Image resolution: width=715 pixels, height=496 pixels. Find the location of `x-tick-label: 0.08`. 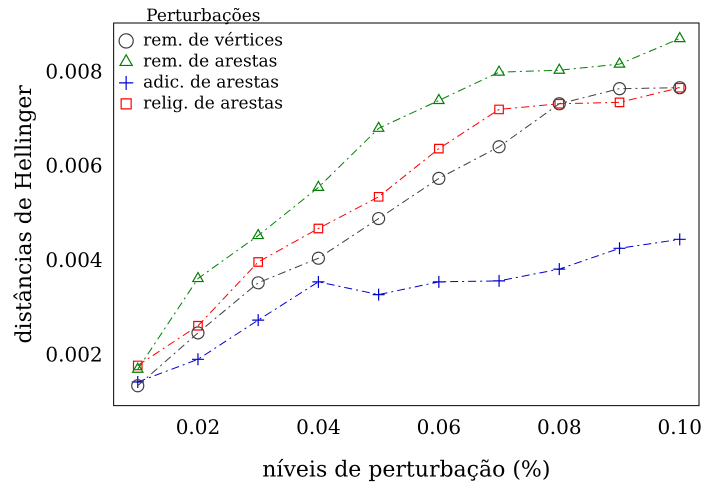

x-tick-label: 0.08 is located at coordinates (559, 426).